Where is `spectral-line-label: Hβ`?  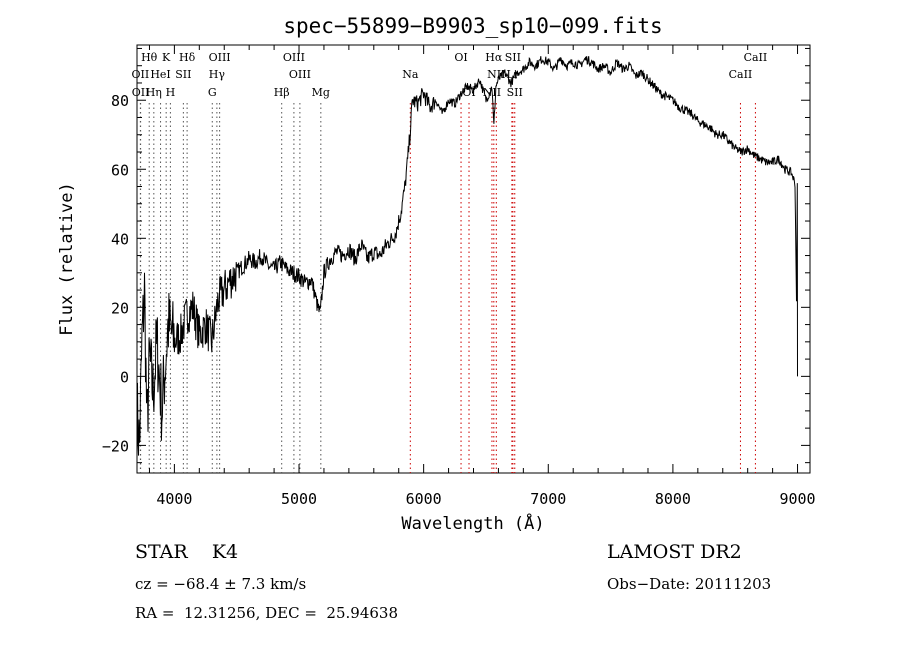 spectral-line-label: Hβ is located at coordinates (282, 92).